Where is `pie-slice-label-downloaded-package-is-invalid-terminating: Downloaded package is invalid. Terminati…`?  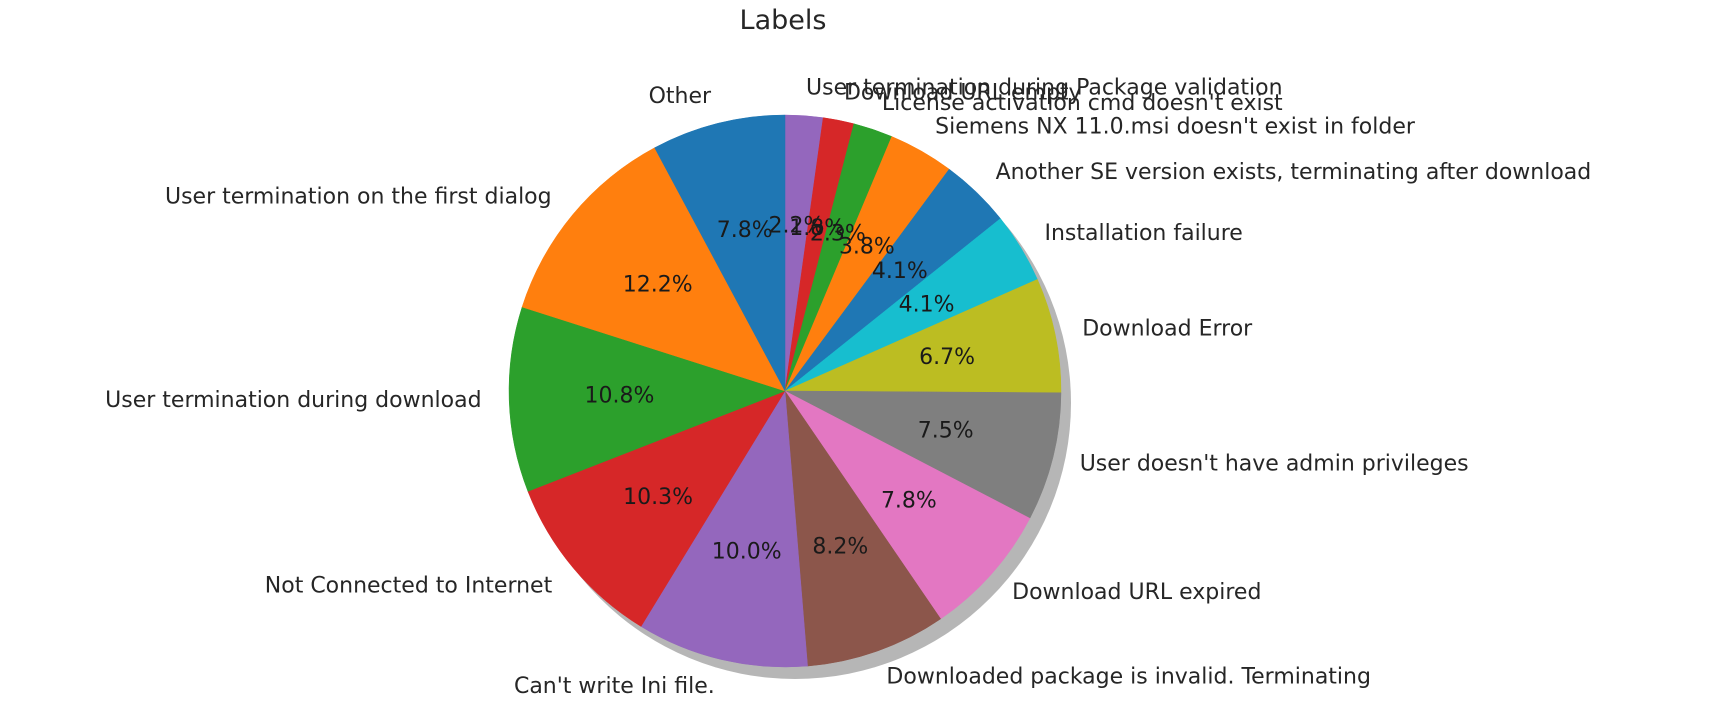 pie-slice-label-downloaded-package-is-invalid-terminating: Downloaded package is invalid. Terminati… is located at coordinates (1128, 677).